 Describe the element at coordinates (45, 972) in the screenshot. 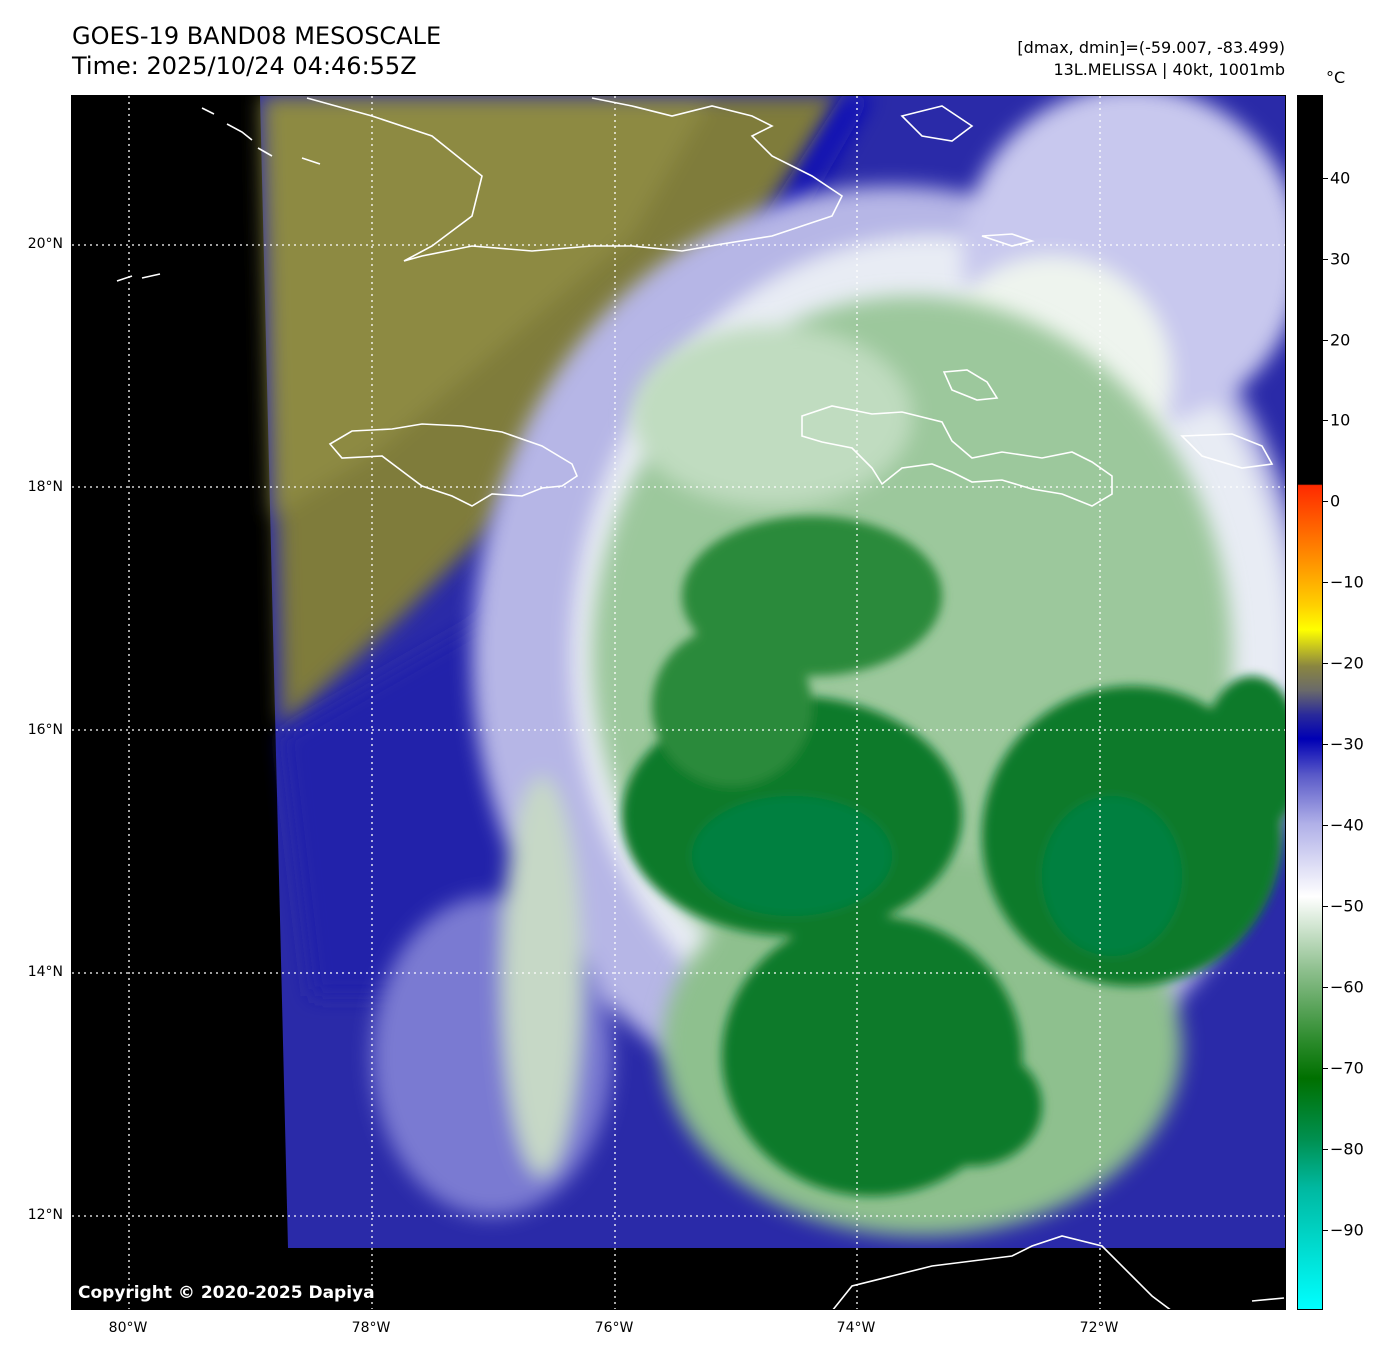

I see `lat-label-14n: 14°N` at that location.